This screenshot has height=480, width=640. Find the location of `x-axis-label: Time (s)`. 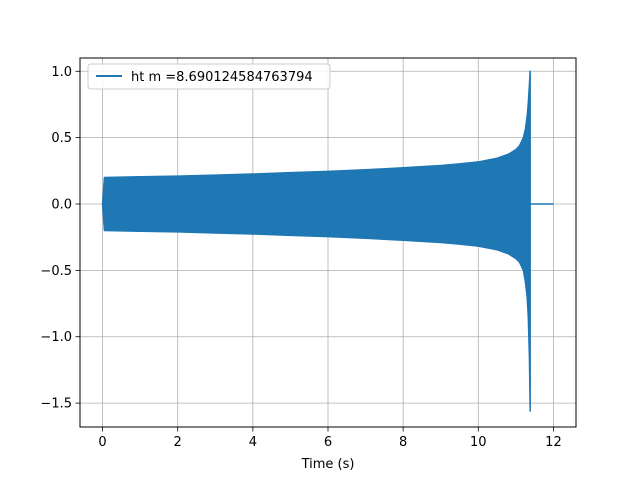

x-axis-label: Time (s) is located at coordinates (328, 464).